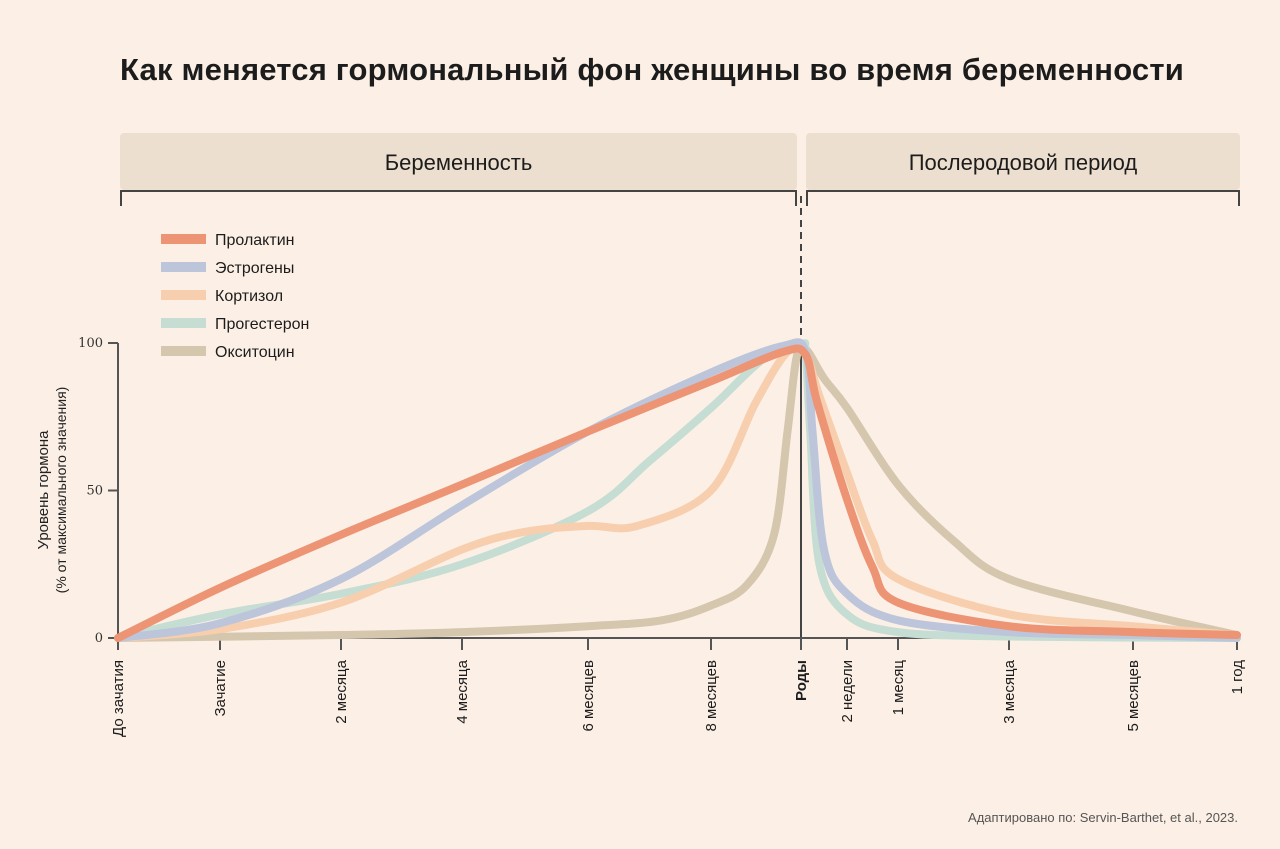 The image size is (1280, 849). Describe the element at coordinates (254, 268) in the screenshot. I see `legend-label: Эстрогены` at that location.